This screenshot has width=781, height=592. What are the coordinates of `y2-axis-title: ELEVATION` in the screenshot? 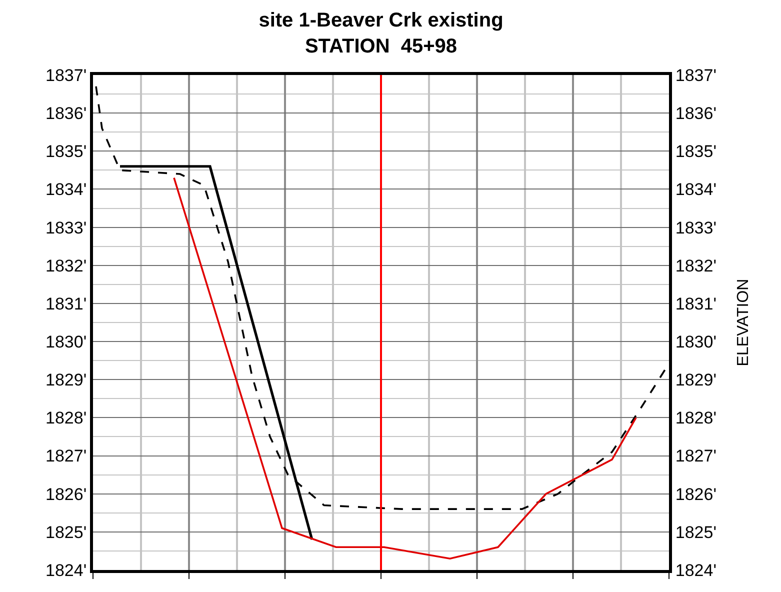 It's located at (743, 322).